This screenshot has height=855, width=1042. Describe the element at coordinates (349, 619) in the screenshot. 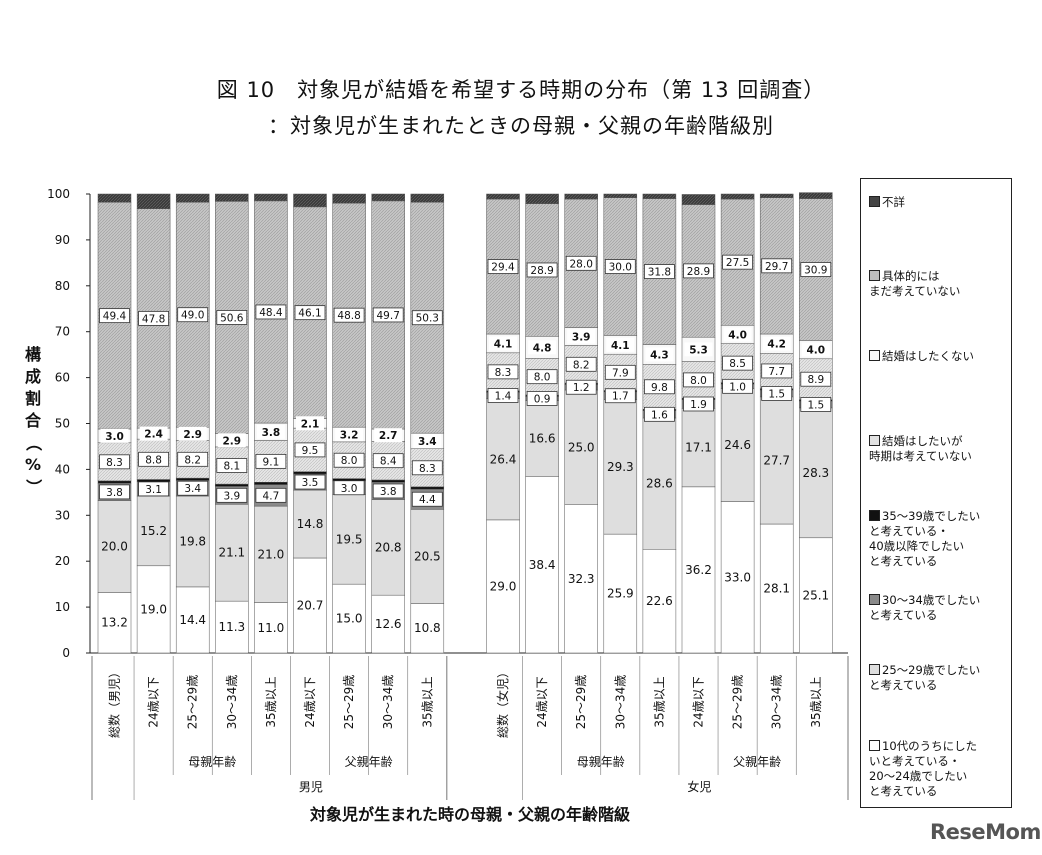

I see `value-label: 15.0` at that location.